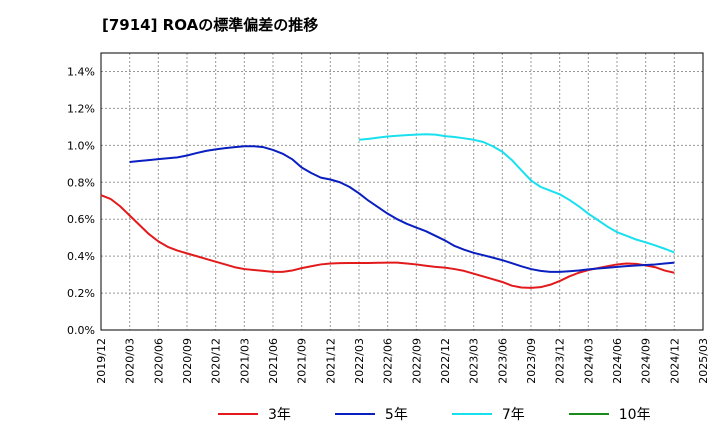  Describe the element at coordinates (244, 361) in the screenshot. I see `x-tick-label: 2021/03` at that location.